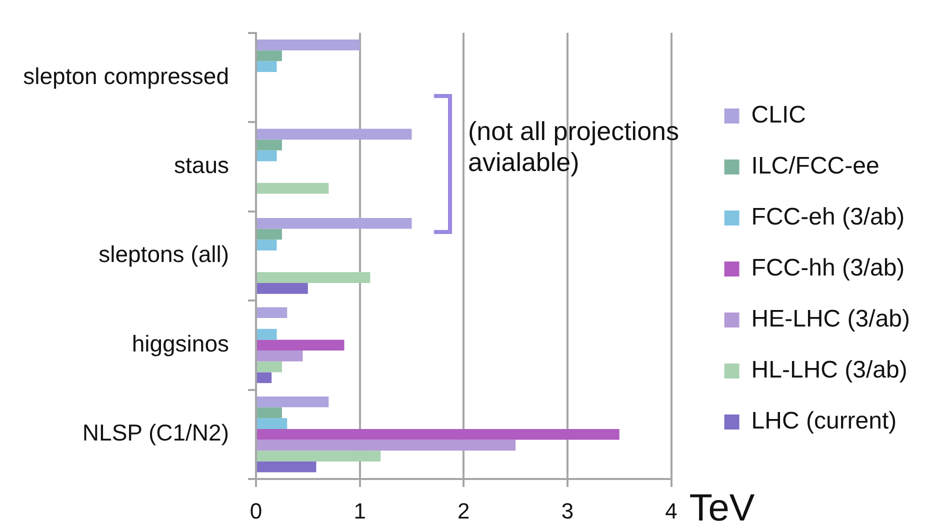 The width and height of the screenshot is (934, 528). Describe the element at coordinates (815, 166) in the screenshot. I see `legend-label: ILC/FCC-ee` at that location.